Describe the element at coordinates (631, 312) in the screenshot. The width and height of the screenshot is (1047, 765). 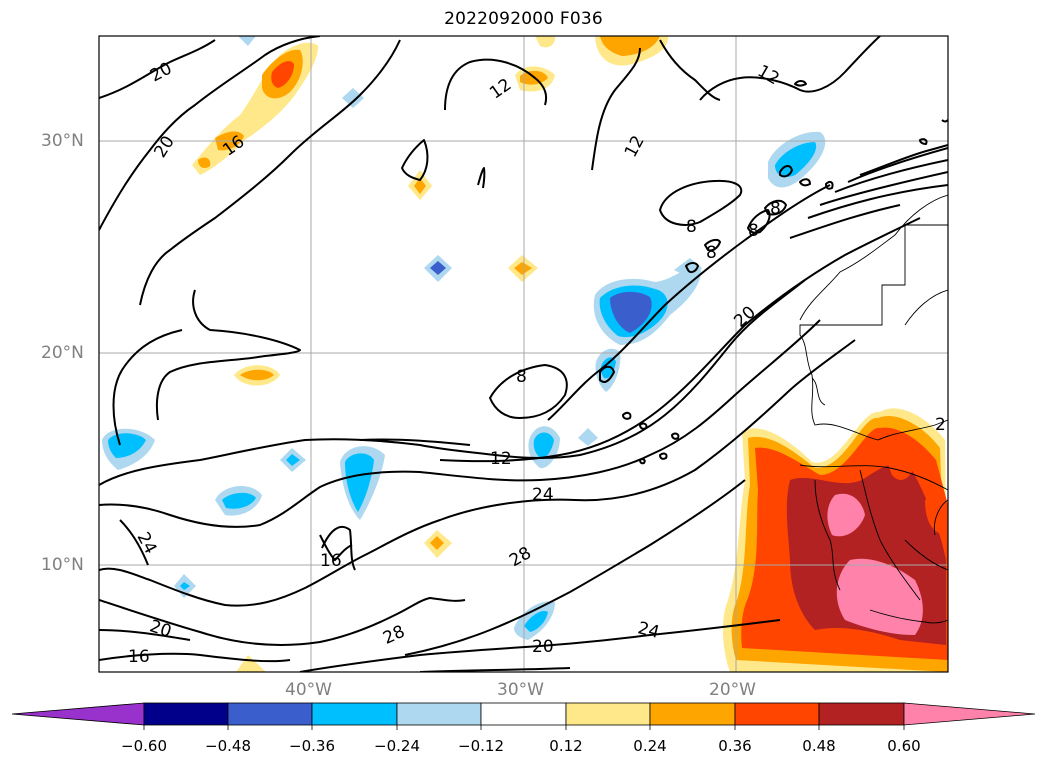
I see `cold-blob-1-blue` at that location.